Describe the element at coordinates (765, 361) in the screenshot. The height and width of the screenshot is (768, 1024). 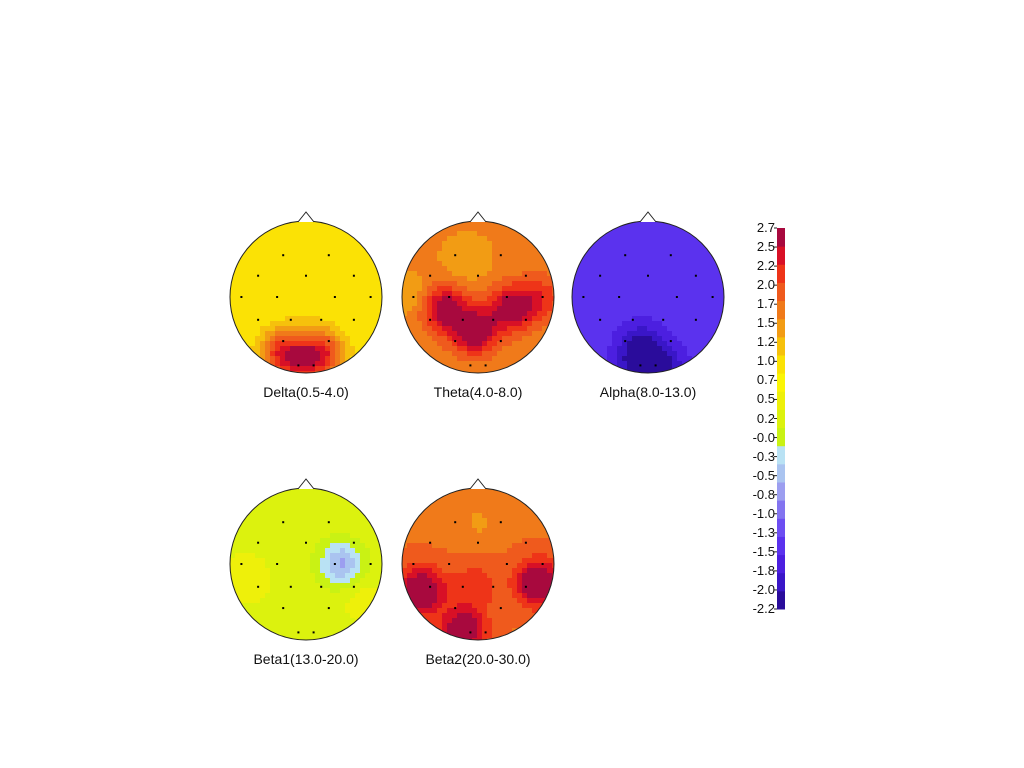
I see `colorbar-tick-label: 1.0` at that location.